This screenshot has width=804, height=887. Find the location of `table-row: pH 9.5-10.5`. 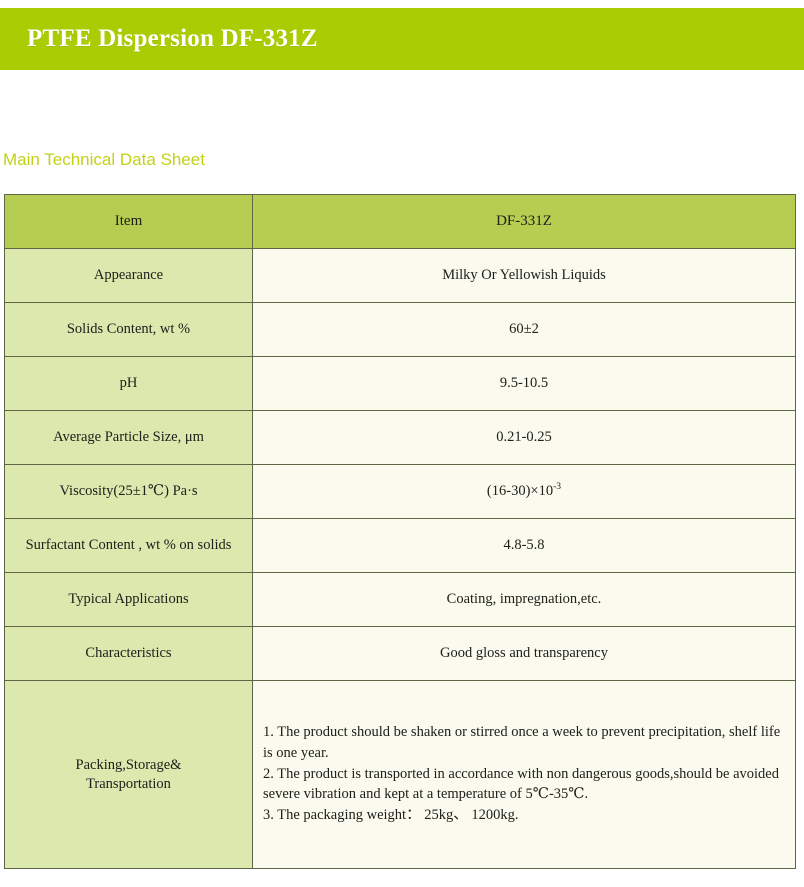

table-row: pH 9.5-10.5 is located at coordinates (400, 383).